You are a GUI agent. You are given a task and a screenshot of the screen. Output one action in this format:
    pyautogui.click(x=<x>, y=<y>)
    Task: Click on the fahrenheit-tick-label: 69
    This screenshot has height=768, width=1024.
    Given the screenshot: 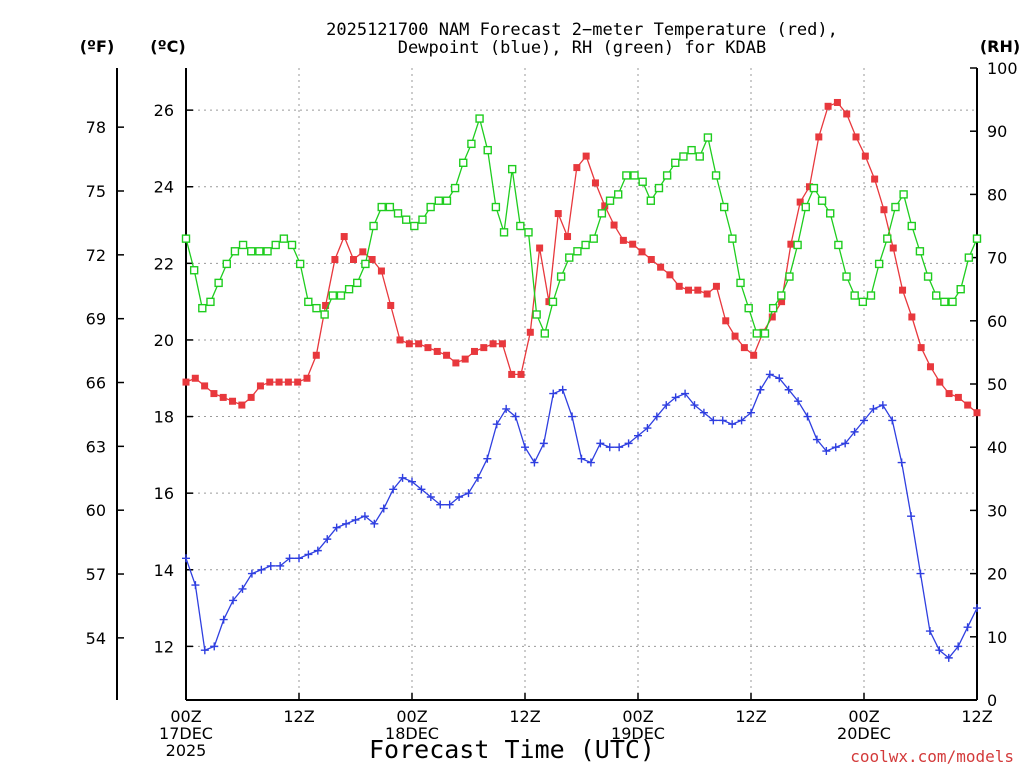 What is the action you would take?
    pyautogui.click(x=96, y=319)
    